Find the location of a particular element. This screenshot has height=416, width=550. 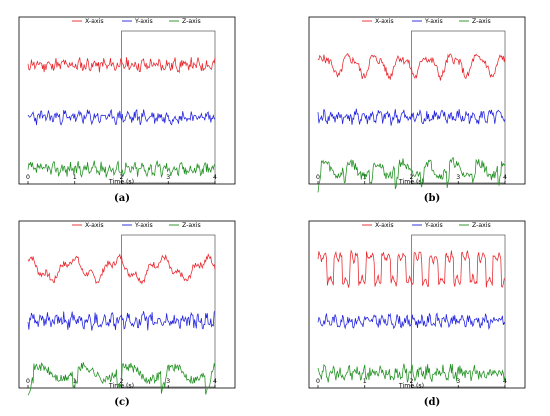

caption-a: (a) is located at coordinates (122, 198).